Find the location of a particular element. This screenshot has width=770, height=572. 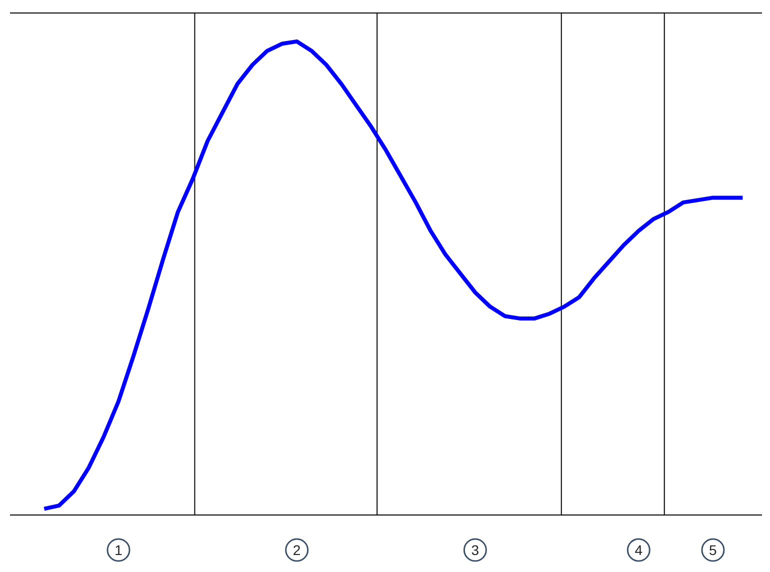

x-tick-label: 4 is located at coordinates (638, 550).